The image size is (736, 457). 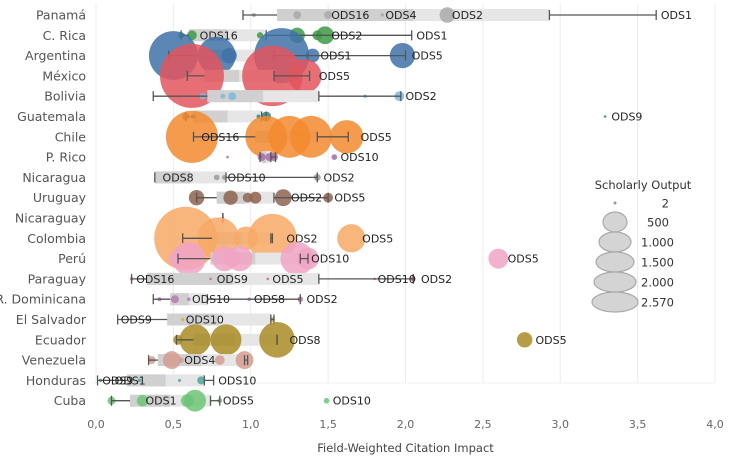 What do you see at coordinates (715, 424) in the screenshot?
I see `x-tick-label: 4,0` at bounding box center [715, 424].